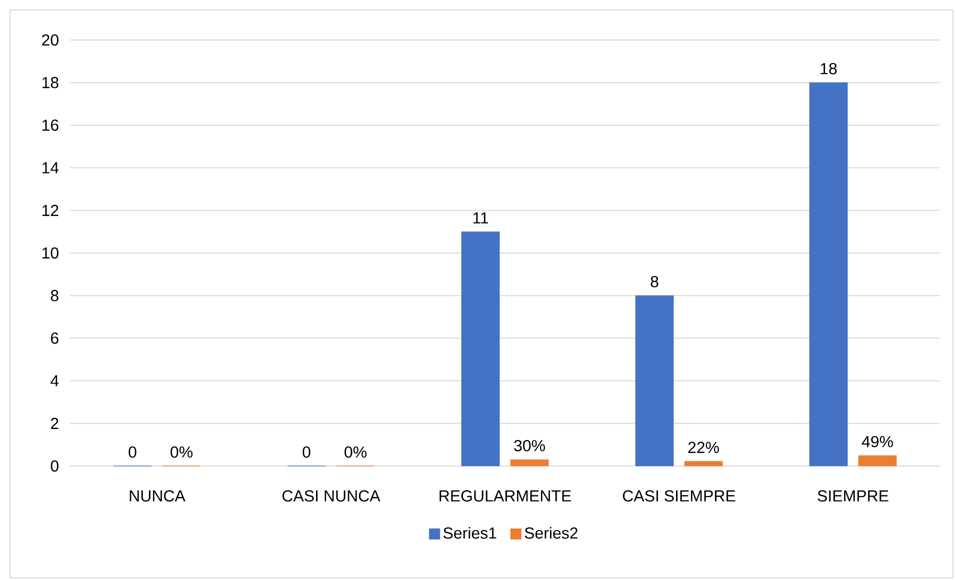 The image size is (955, 580). Describe the element at coordinates (54, 380) in the screenshot. I see `y-tick-label: 4` at that location.